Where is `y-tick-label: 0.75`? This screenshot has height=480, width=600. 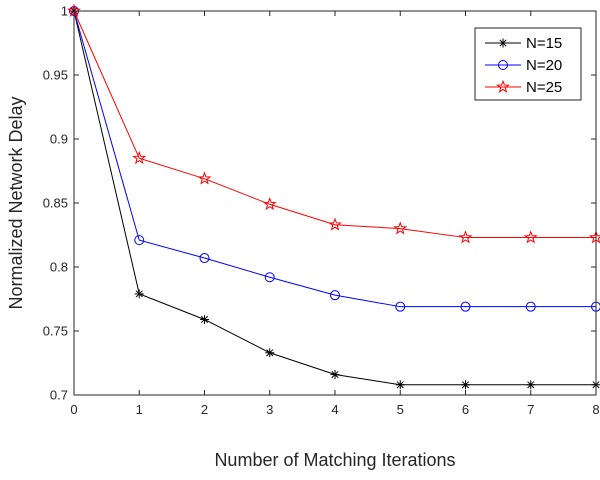
y-tick-label: 0.75 is located at coordinates (55, 331).